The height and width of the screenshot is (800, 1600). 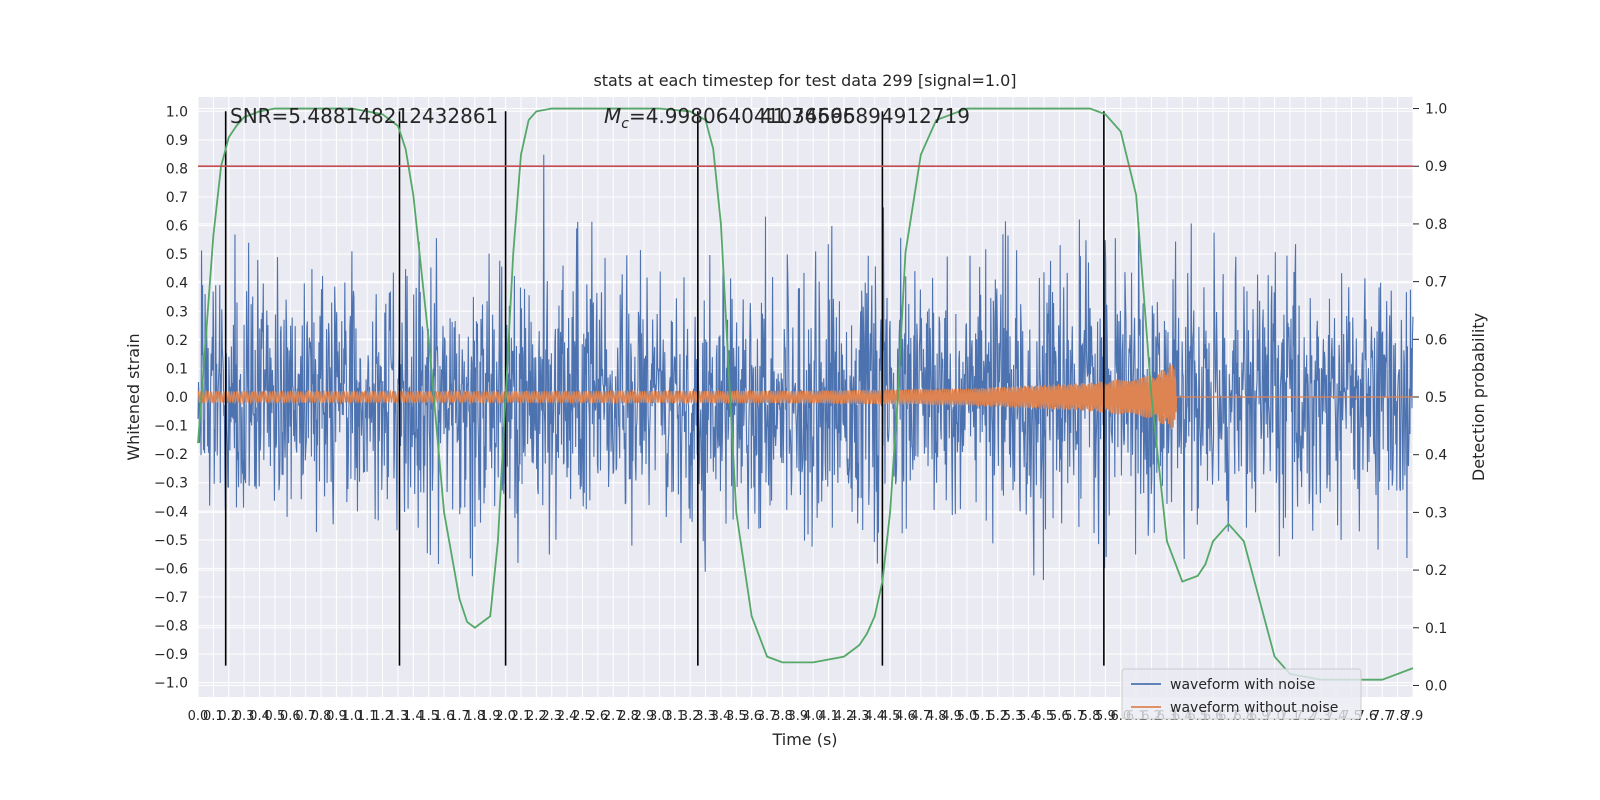 I want to click on y-tick-label-left: 0.1, so click(x=177, y=369).